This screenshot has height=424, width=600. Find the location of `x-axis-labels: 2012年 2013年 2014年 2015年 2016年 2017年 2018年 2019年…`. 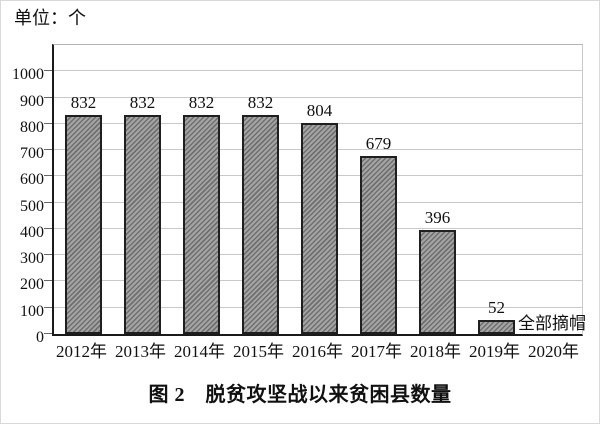

x-axis-labels: 2012年 2013年 2014年 2015年 2016年 2017年 2018年 2019年… is located at coordinates (317, 353).